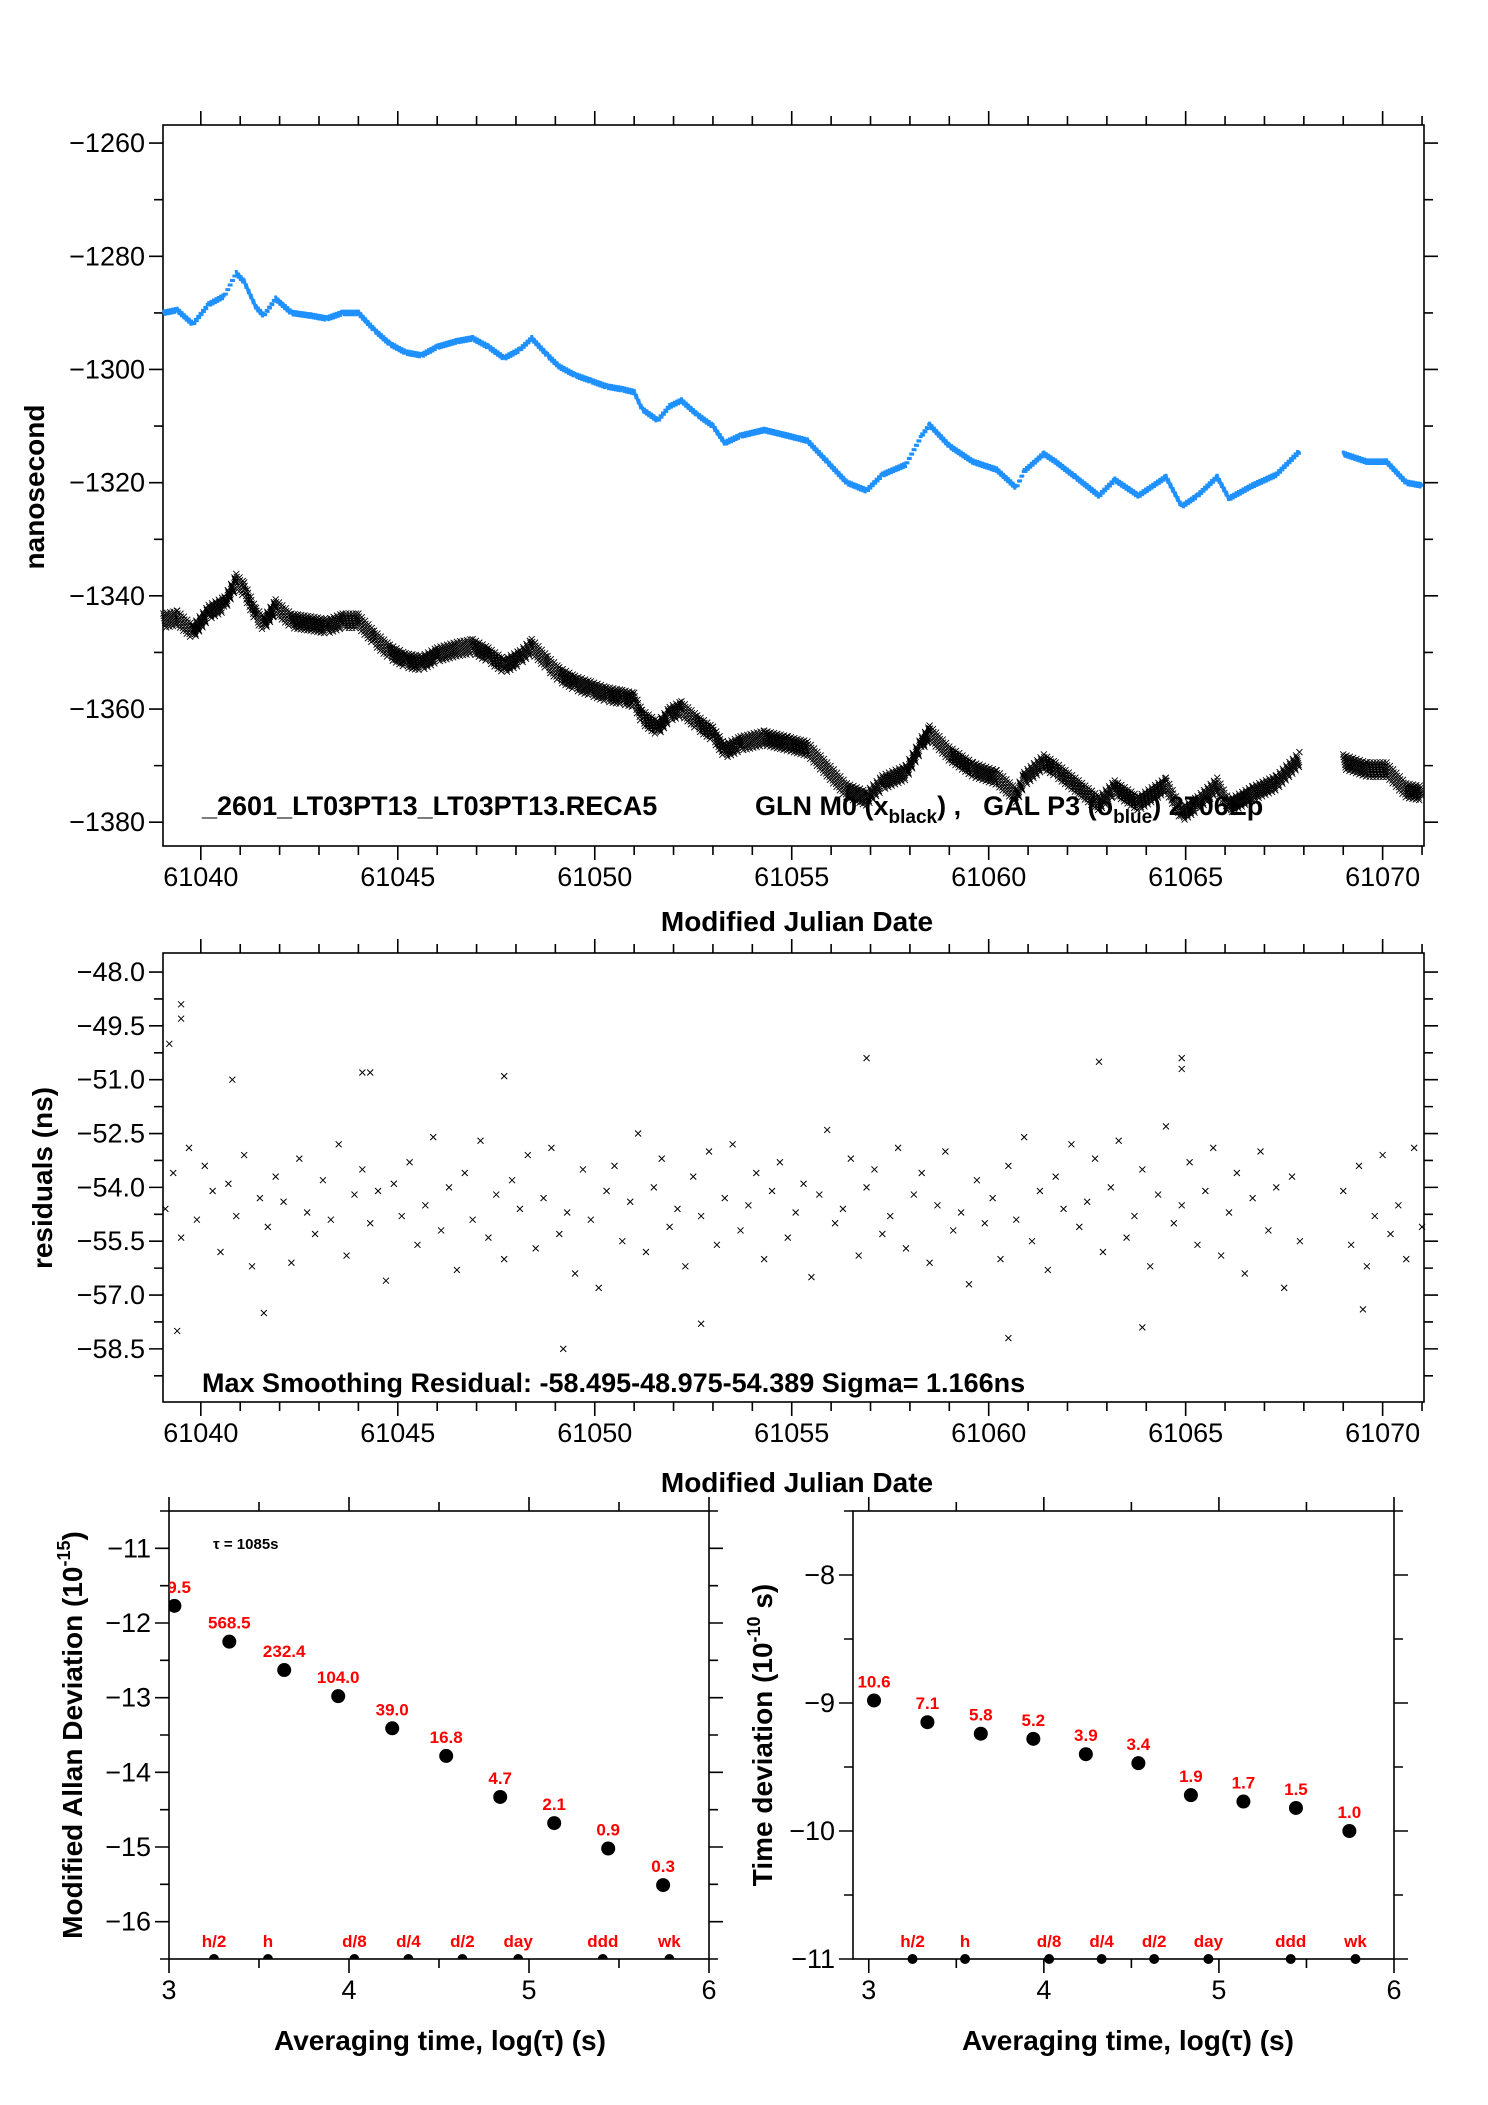 This screenshot has height=2105, width=1488. What do you see at coordinates (873, 1681) in the screenshot?
I see `point-value-label: 10.6` at bounding box center [873, 1681].